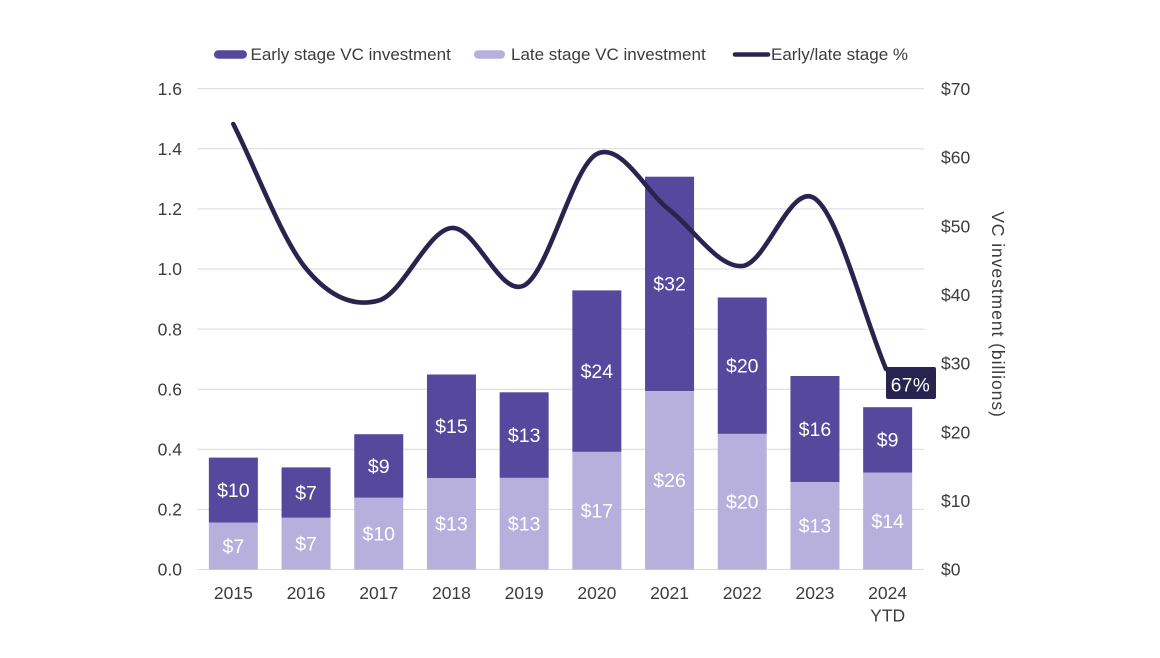 Image resolution: width=1160 pixels, height=658 pixels. Describe the element at coordinates (596, 593) in the screenshot. I see `svg-text: 2020` at that location.